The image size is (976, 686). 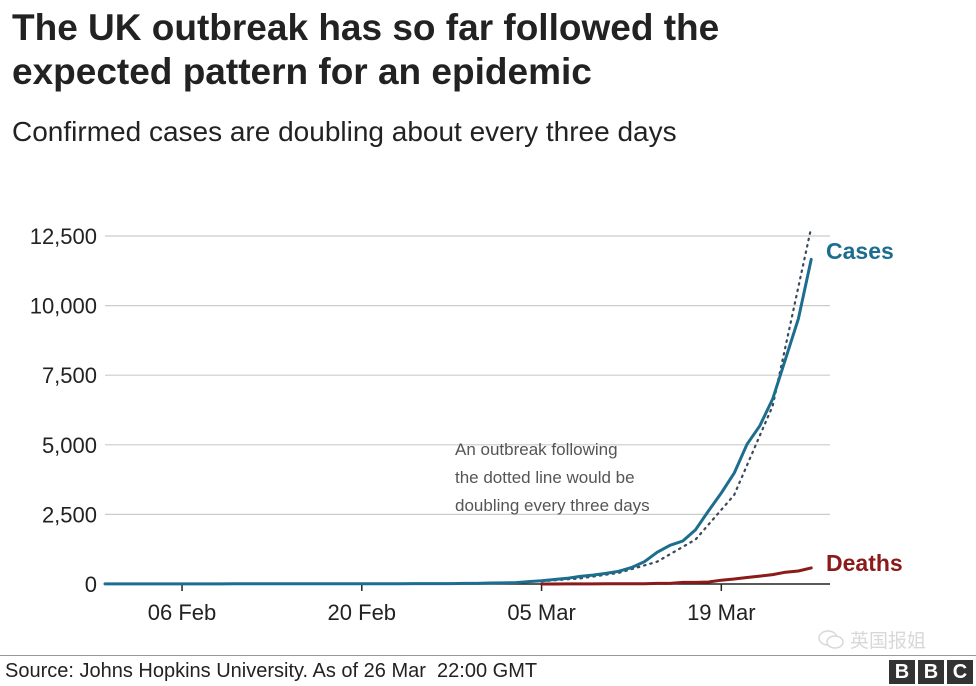 I want to click on wechat-icon, so click(x=831, y=639).